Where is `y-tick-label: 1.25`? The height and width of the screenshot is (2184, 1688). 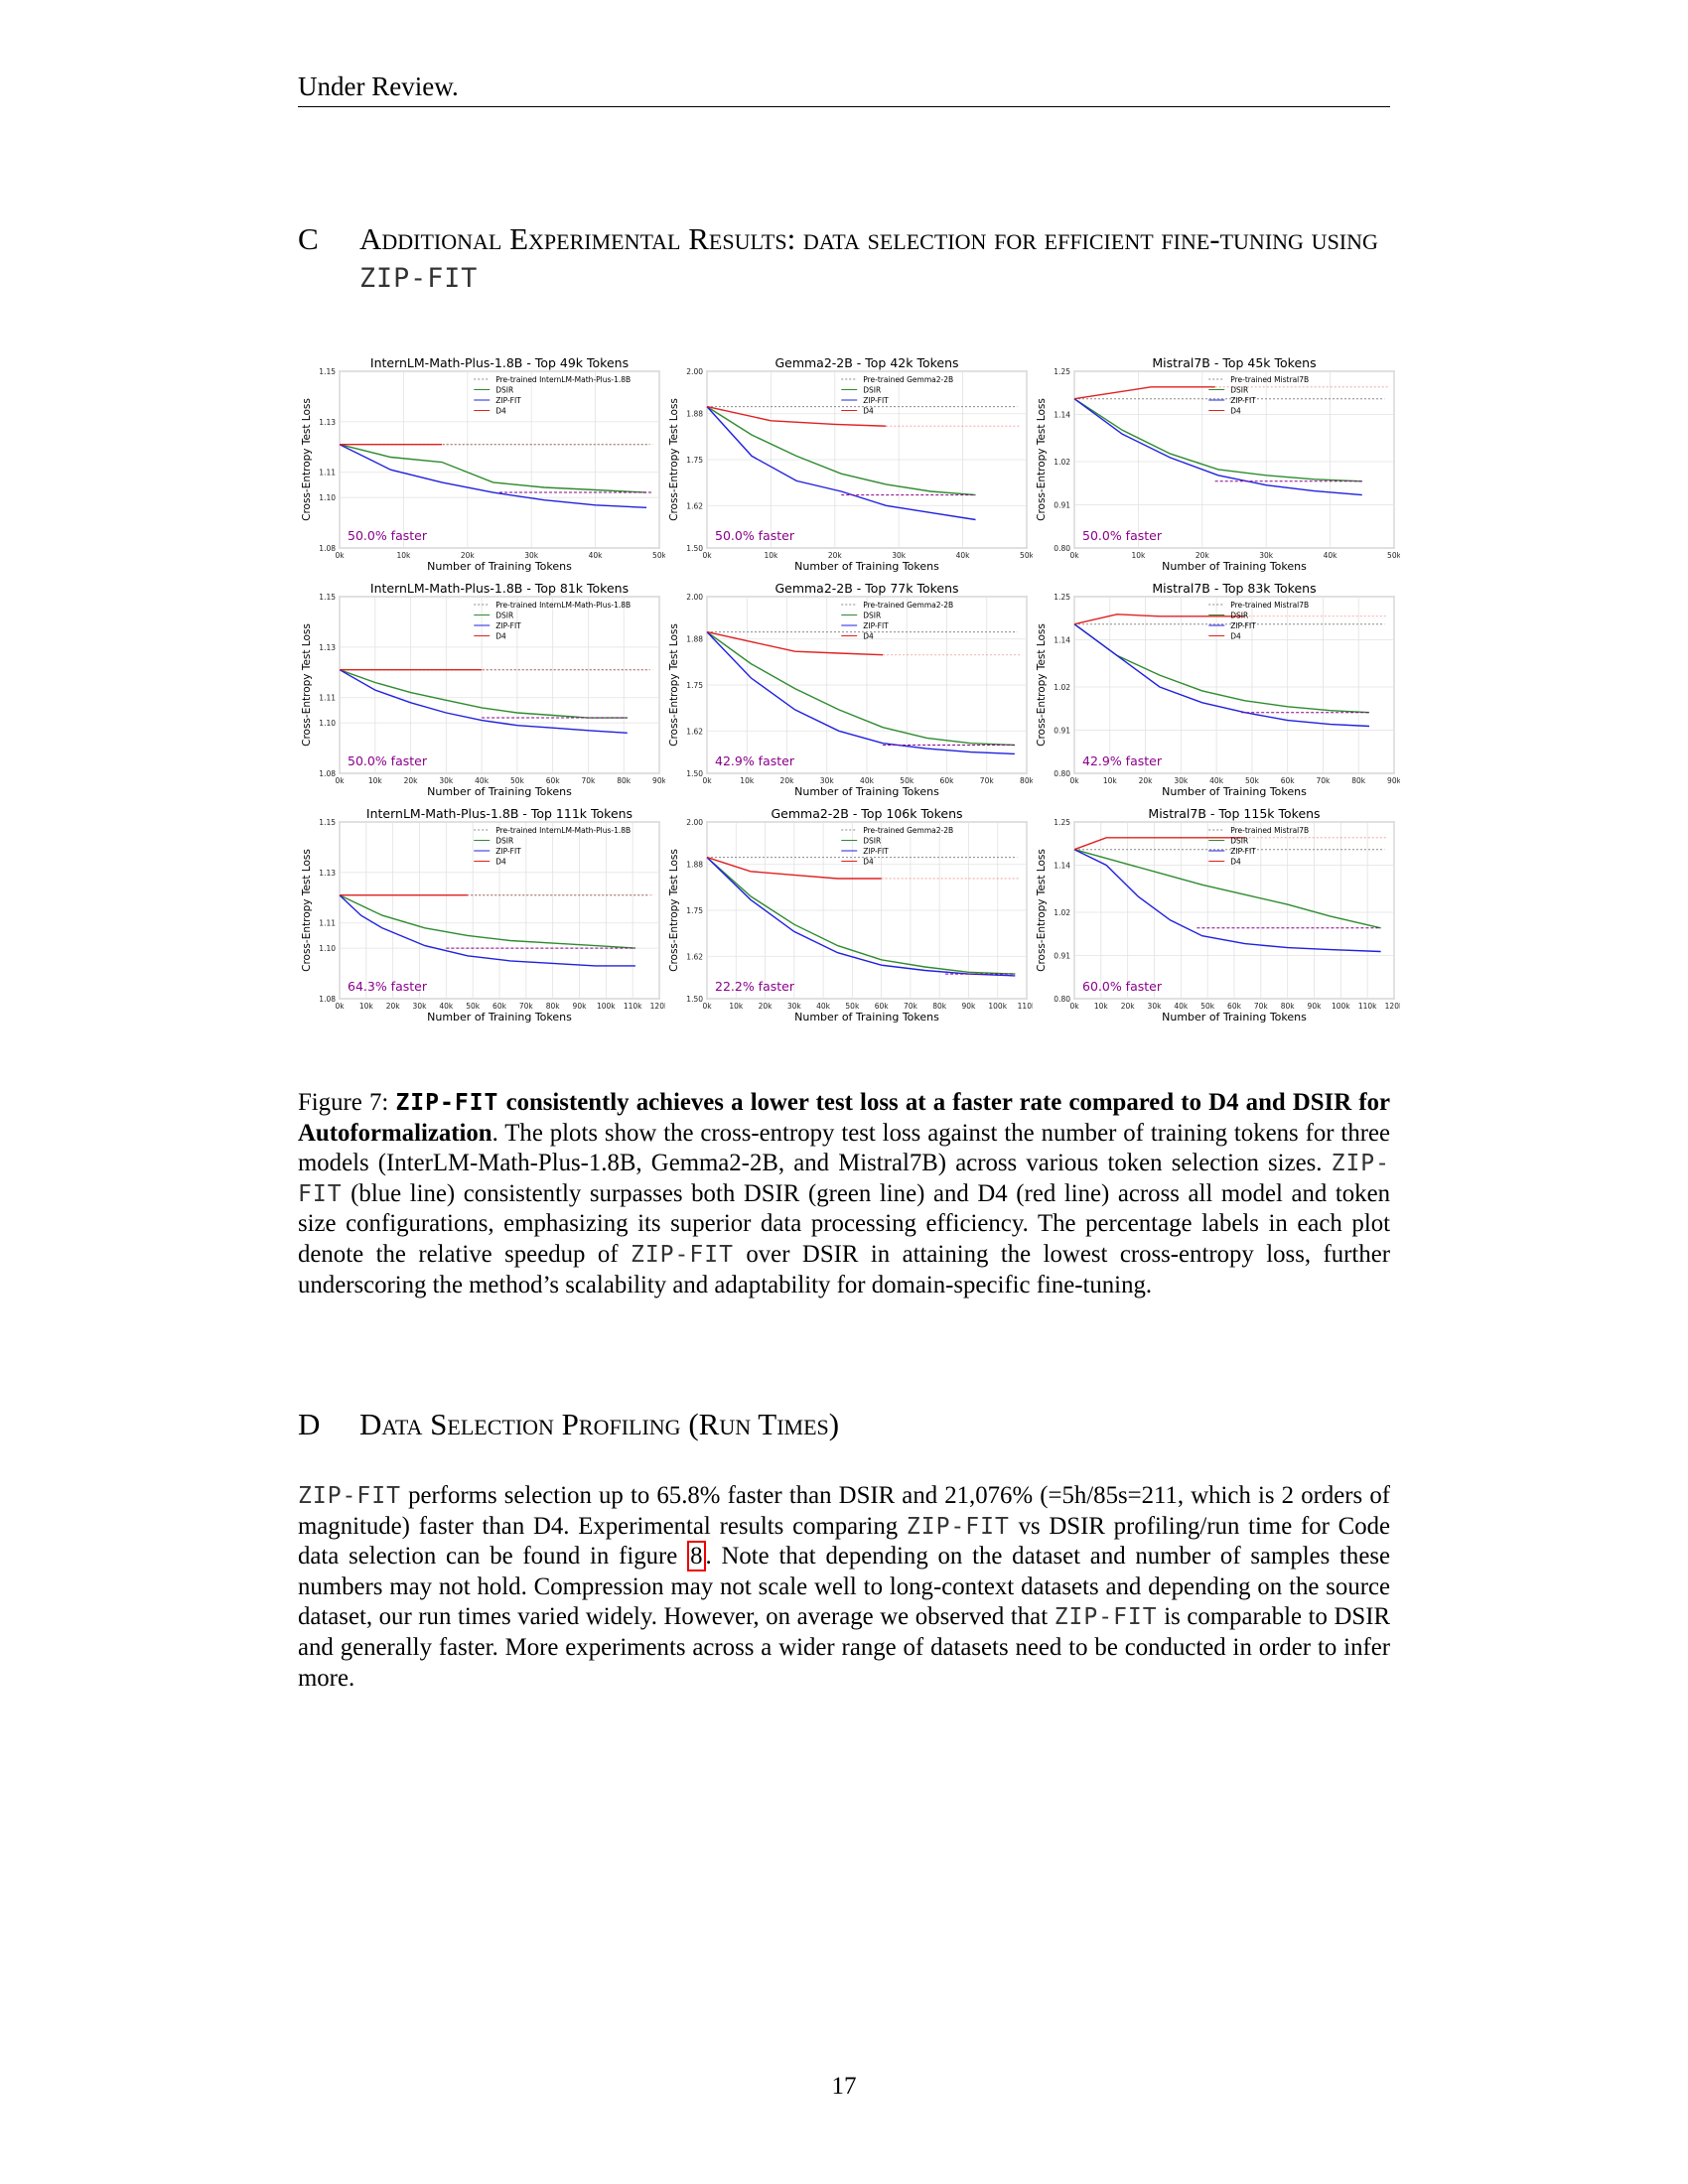
y-tick-label: 1.25 is located at coordinates (1062, 822).